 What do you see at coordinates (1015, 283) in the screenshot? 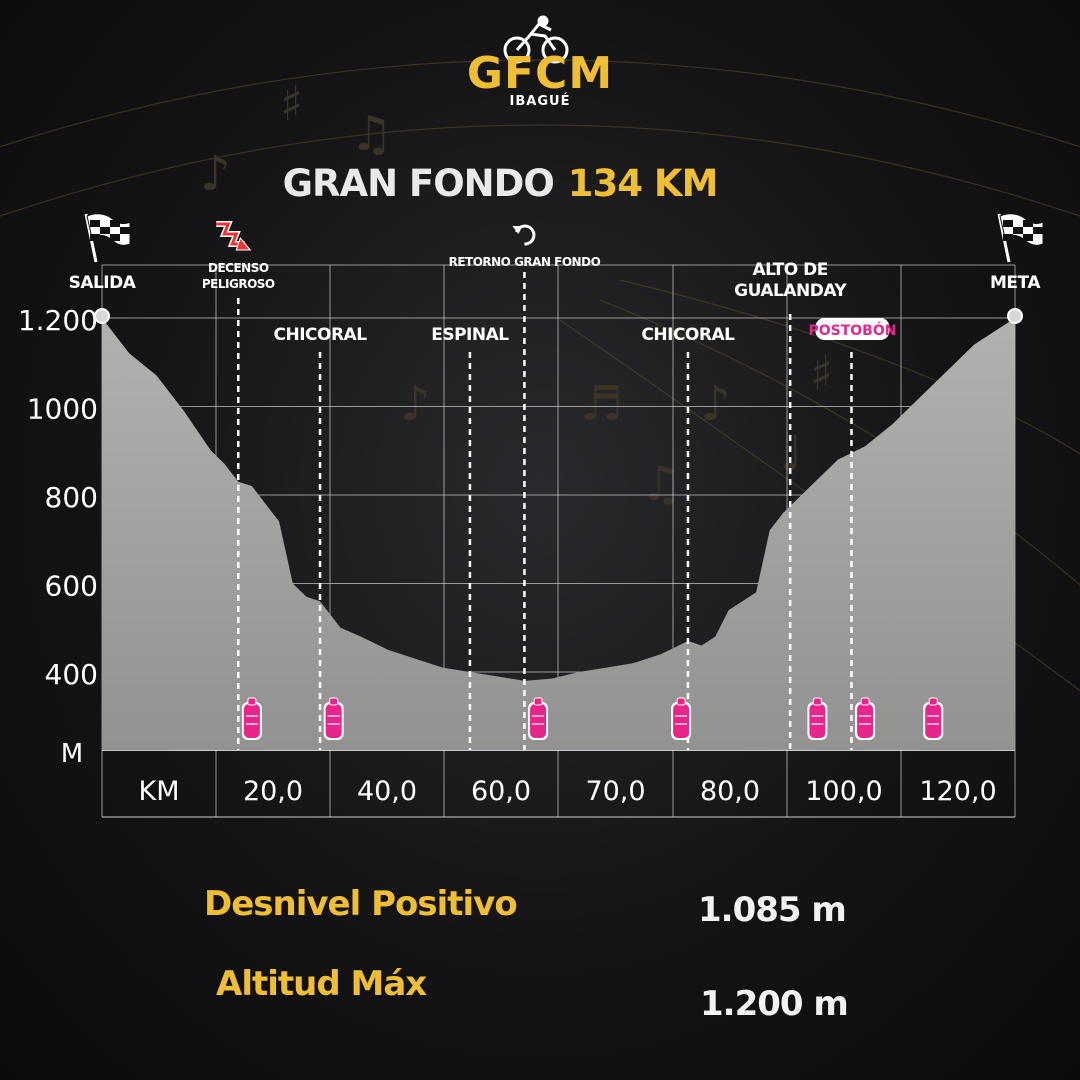
I see `marker-label: META` at bounding box center [1015, 283].